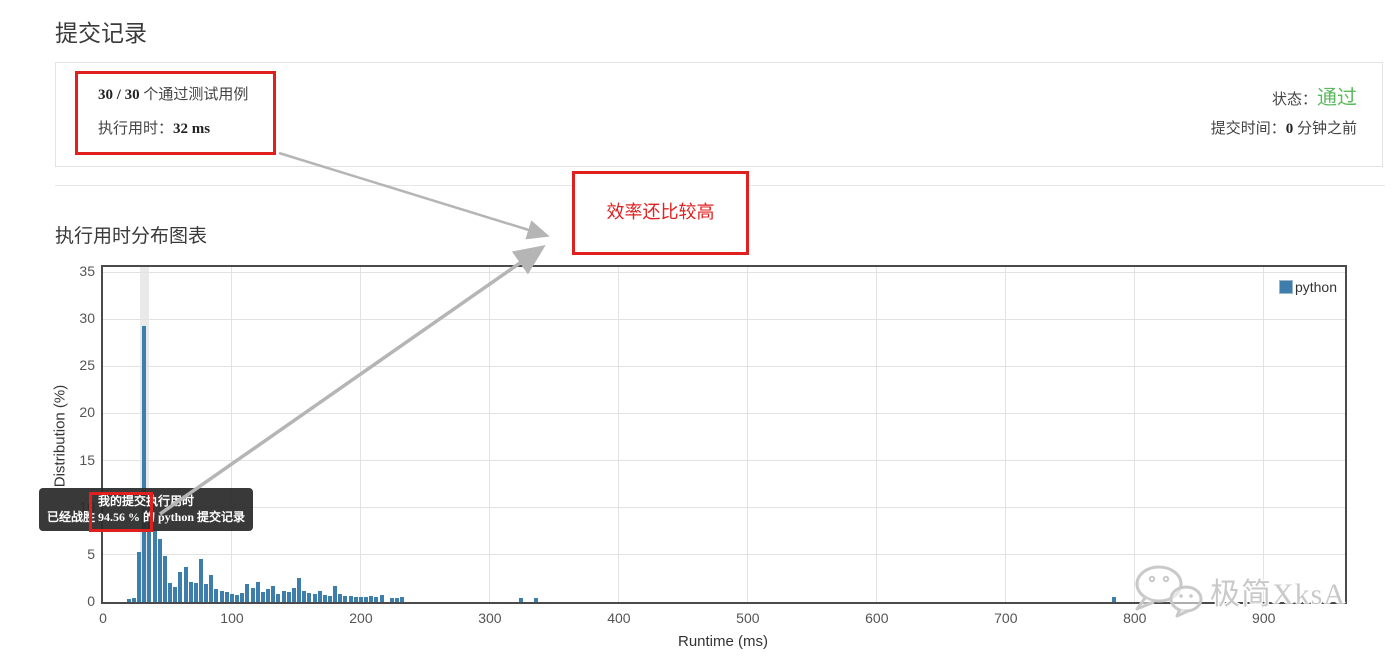 The width and height of the screenshot is (1400, 662). Describe the element at coordinates (91, 553) in the screenshot. I see `y-tick-label: 5` at that location.